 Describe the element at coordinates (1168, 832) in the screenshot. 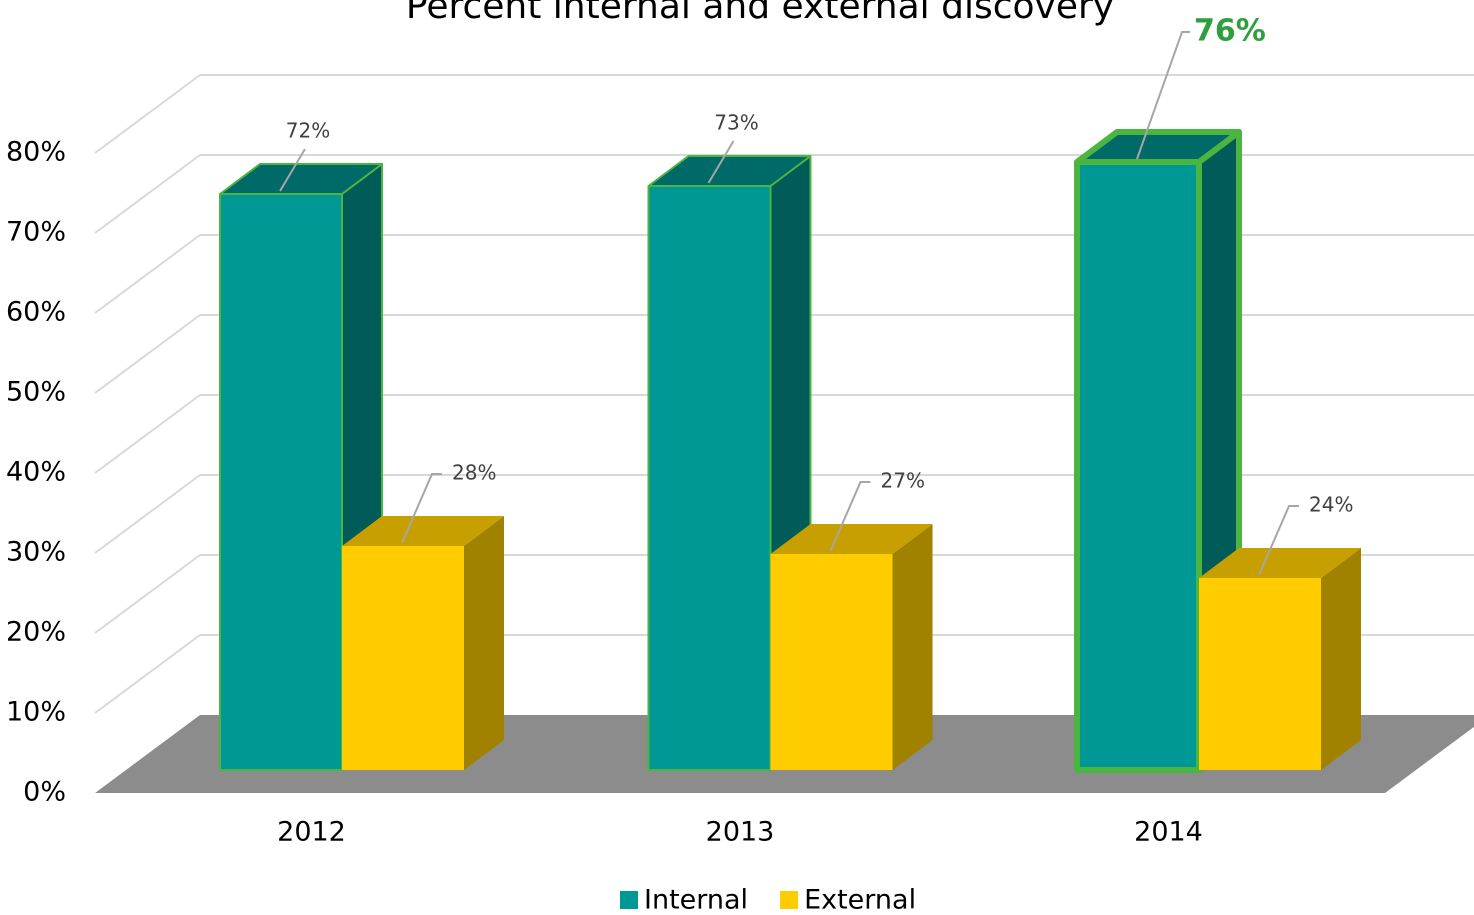

I see `x-tick-label: 2014` at that location.